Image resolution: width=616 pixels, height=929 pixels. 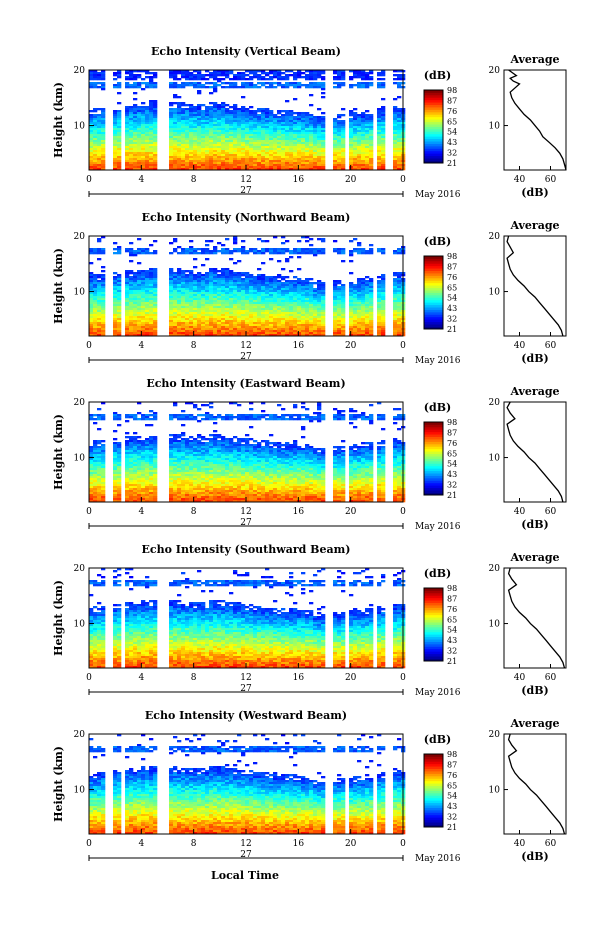 I want to click on colorbar-frame, so click(x=433, y=458).